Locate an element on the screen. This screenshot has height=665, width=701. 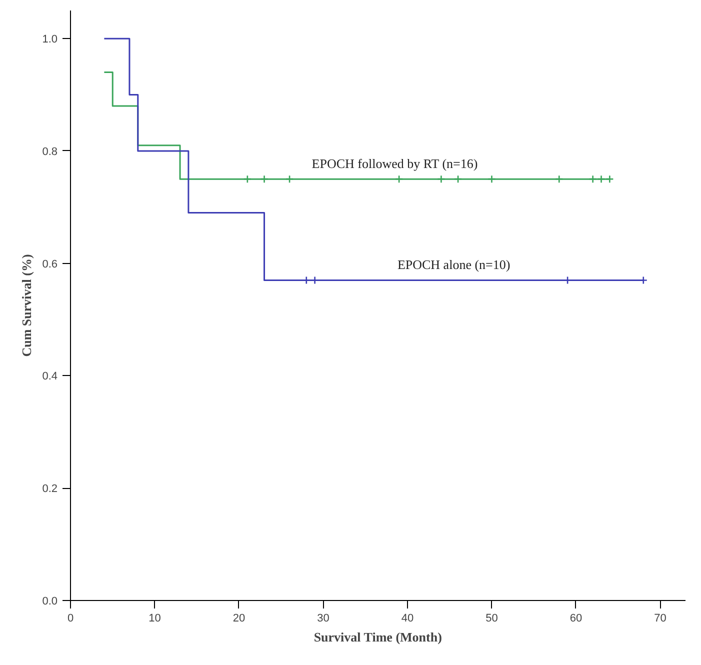
y-tick-label: 0.4 is located at coordinates (50, 376).